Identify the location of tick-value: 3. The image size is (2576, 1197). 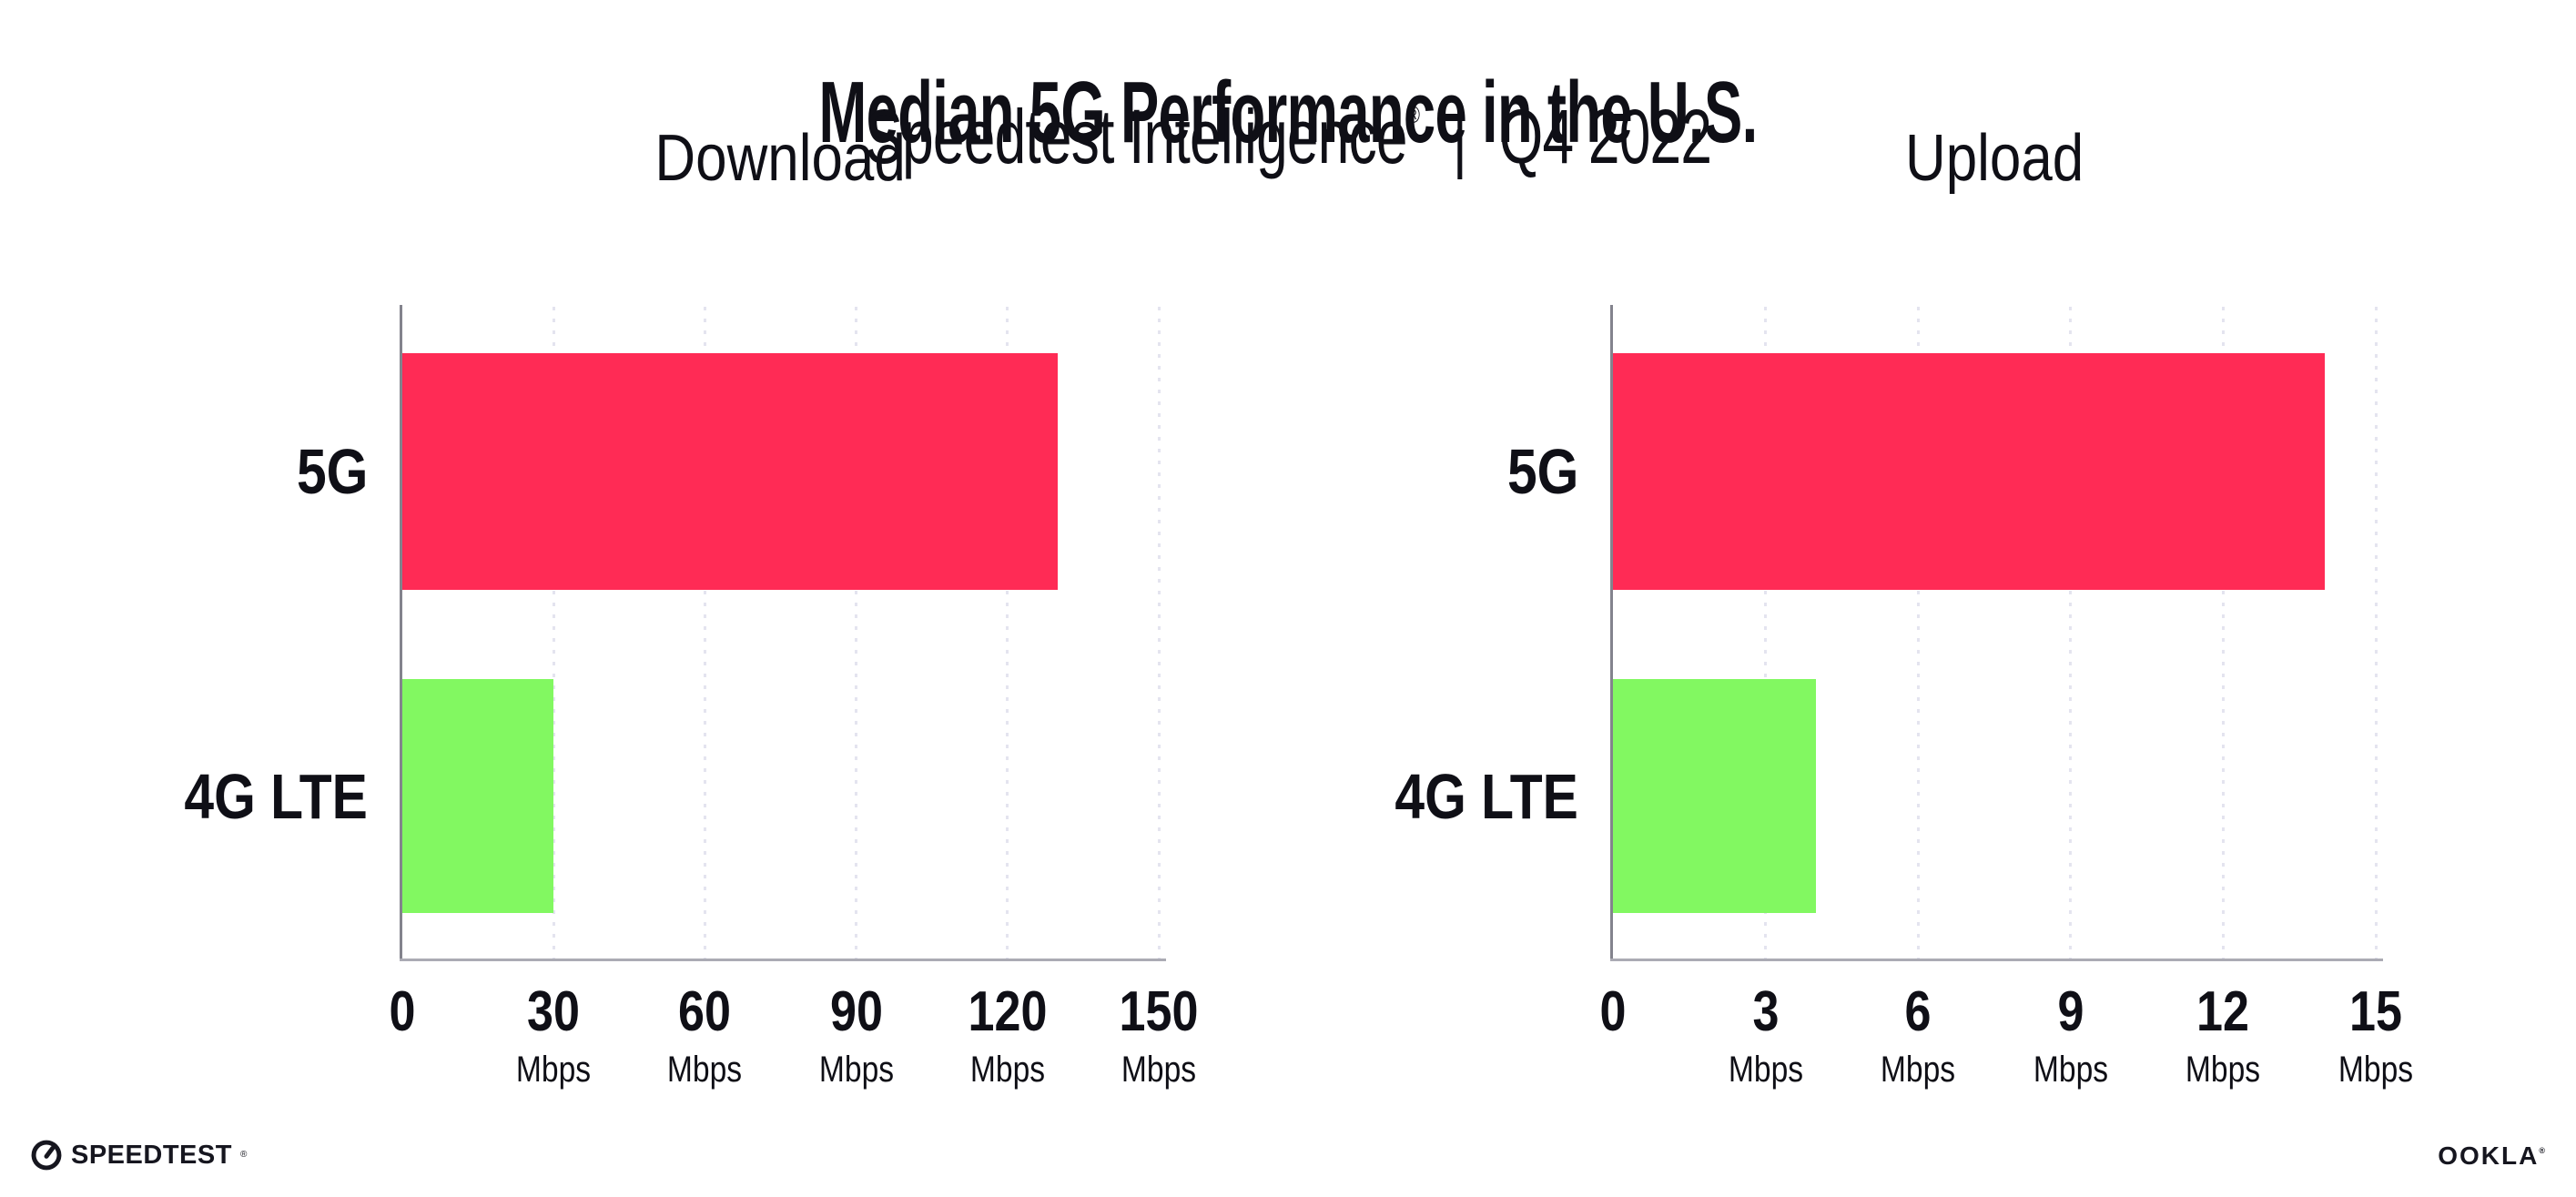
(1766, 1011).